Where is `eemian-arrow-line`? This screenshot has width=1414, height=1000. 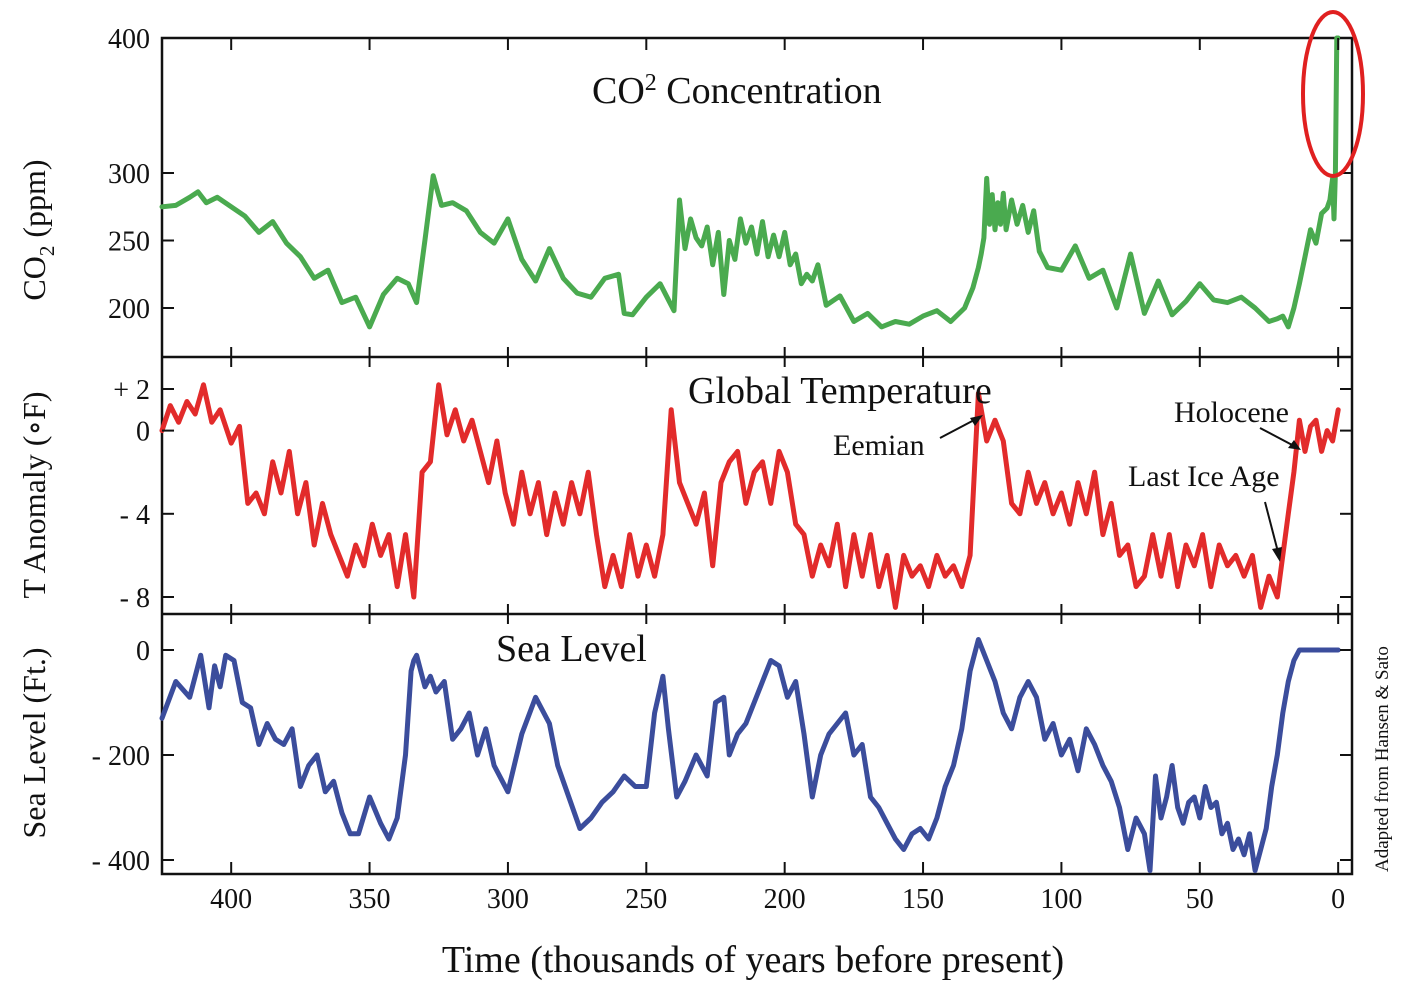
eemian-arrow-line is located at coordinates (959, 428).